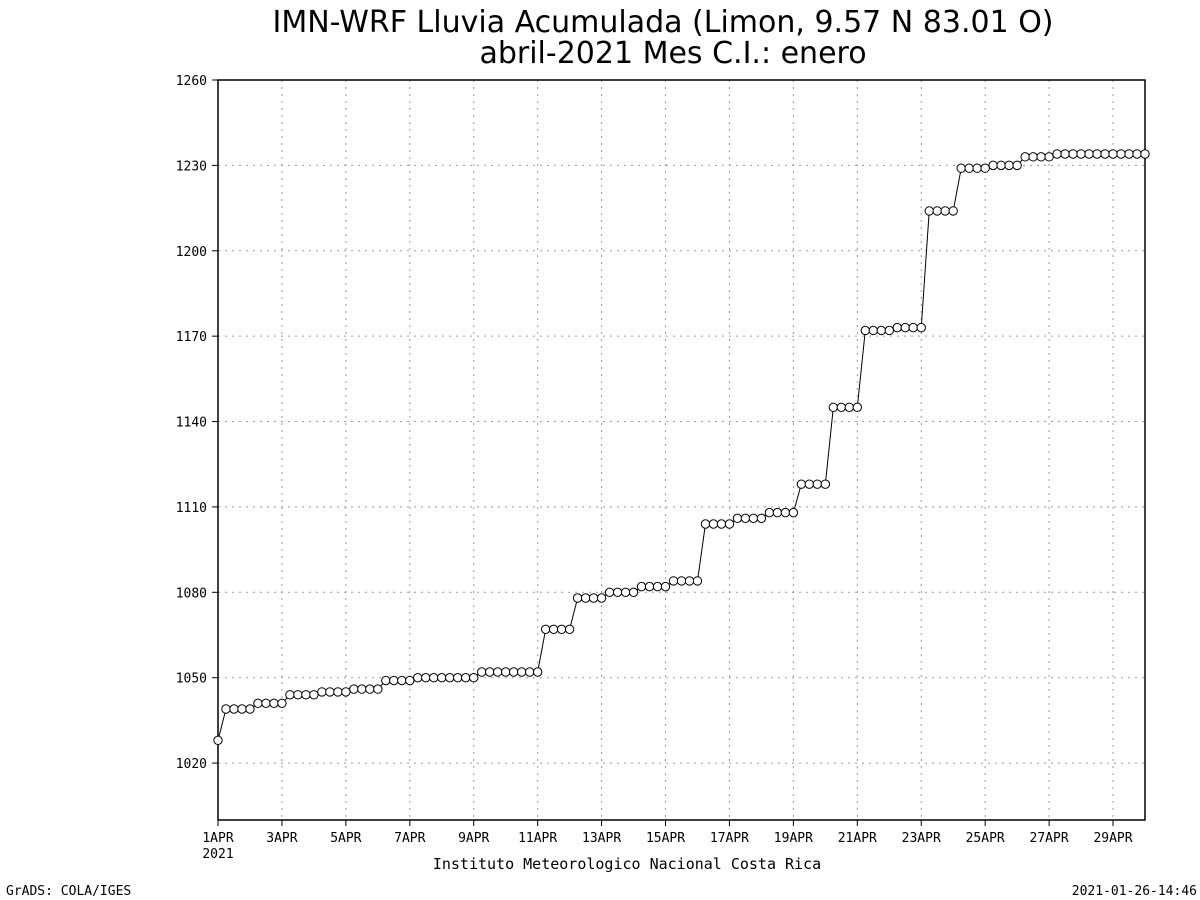  I want to click on x-tick-label: 15APR, so click(665, 838).